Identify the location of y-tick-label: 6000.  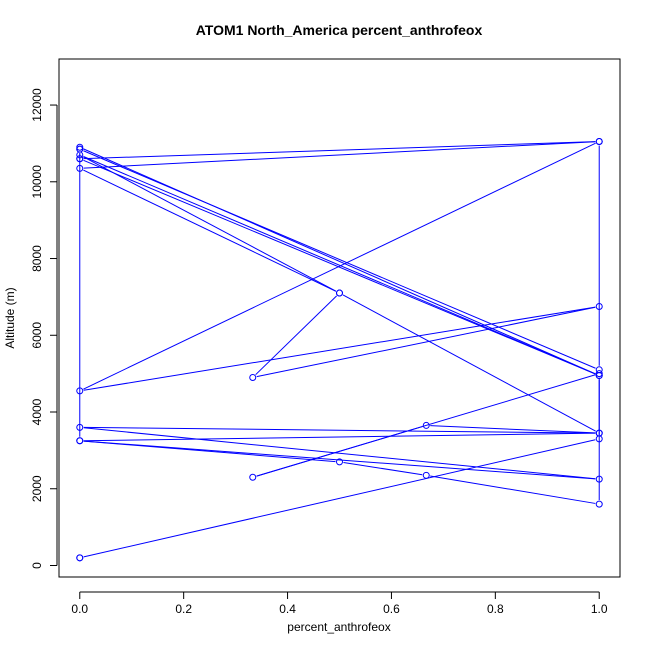
(37, 335).